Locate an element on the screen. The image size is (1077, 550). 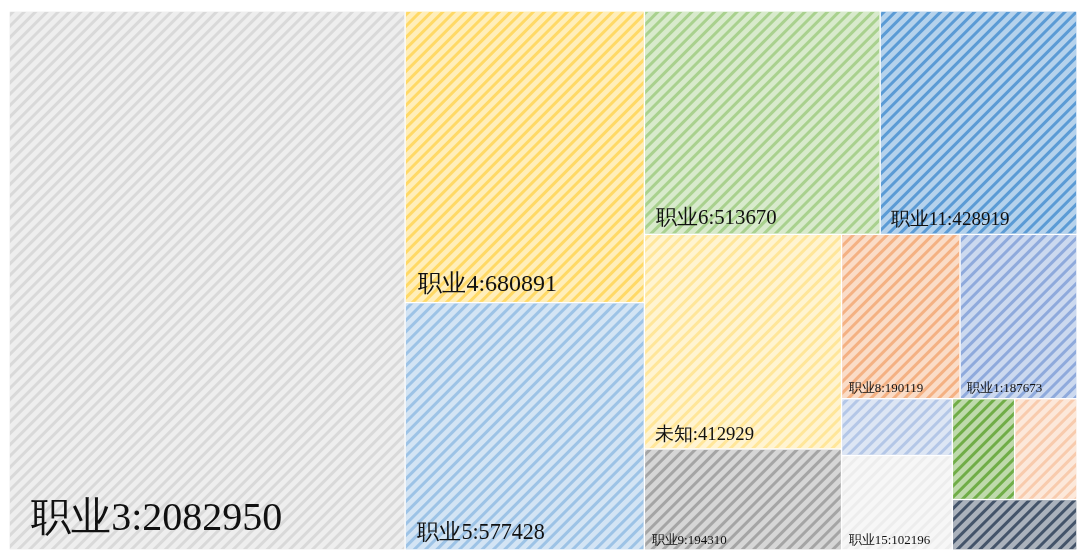
category-label: 未知 is located at coordinates (673, 433).